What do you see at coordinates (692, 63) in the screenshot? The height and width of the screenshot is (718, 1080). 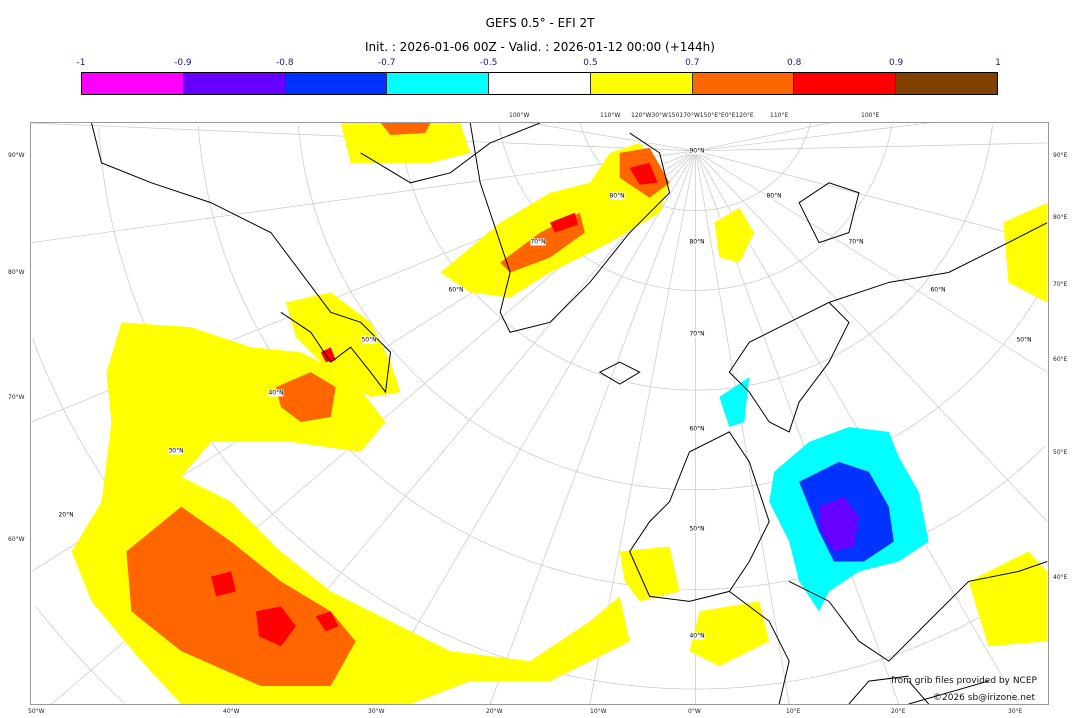 I see `colorbar-tick-label: 0.7` at bounding box center [692, 63].